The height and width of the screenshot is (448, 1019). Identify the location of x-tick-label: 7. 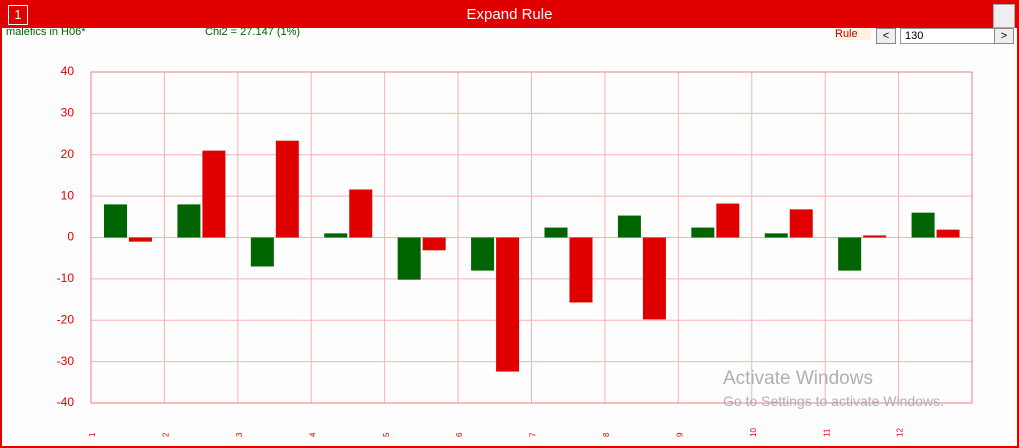
(533, 434).